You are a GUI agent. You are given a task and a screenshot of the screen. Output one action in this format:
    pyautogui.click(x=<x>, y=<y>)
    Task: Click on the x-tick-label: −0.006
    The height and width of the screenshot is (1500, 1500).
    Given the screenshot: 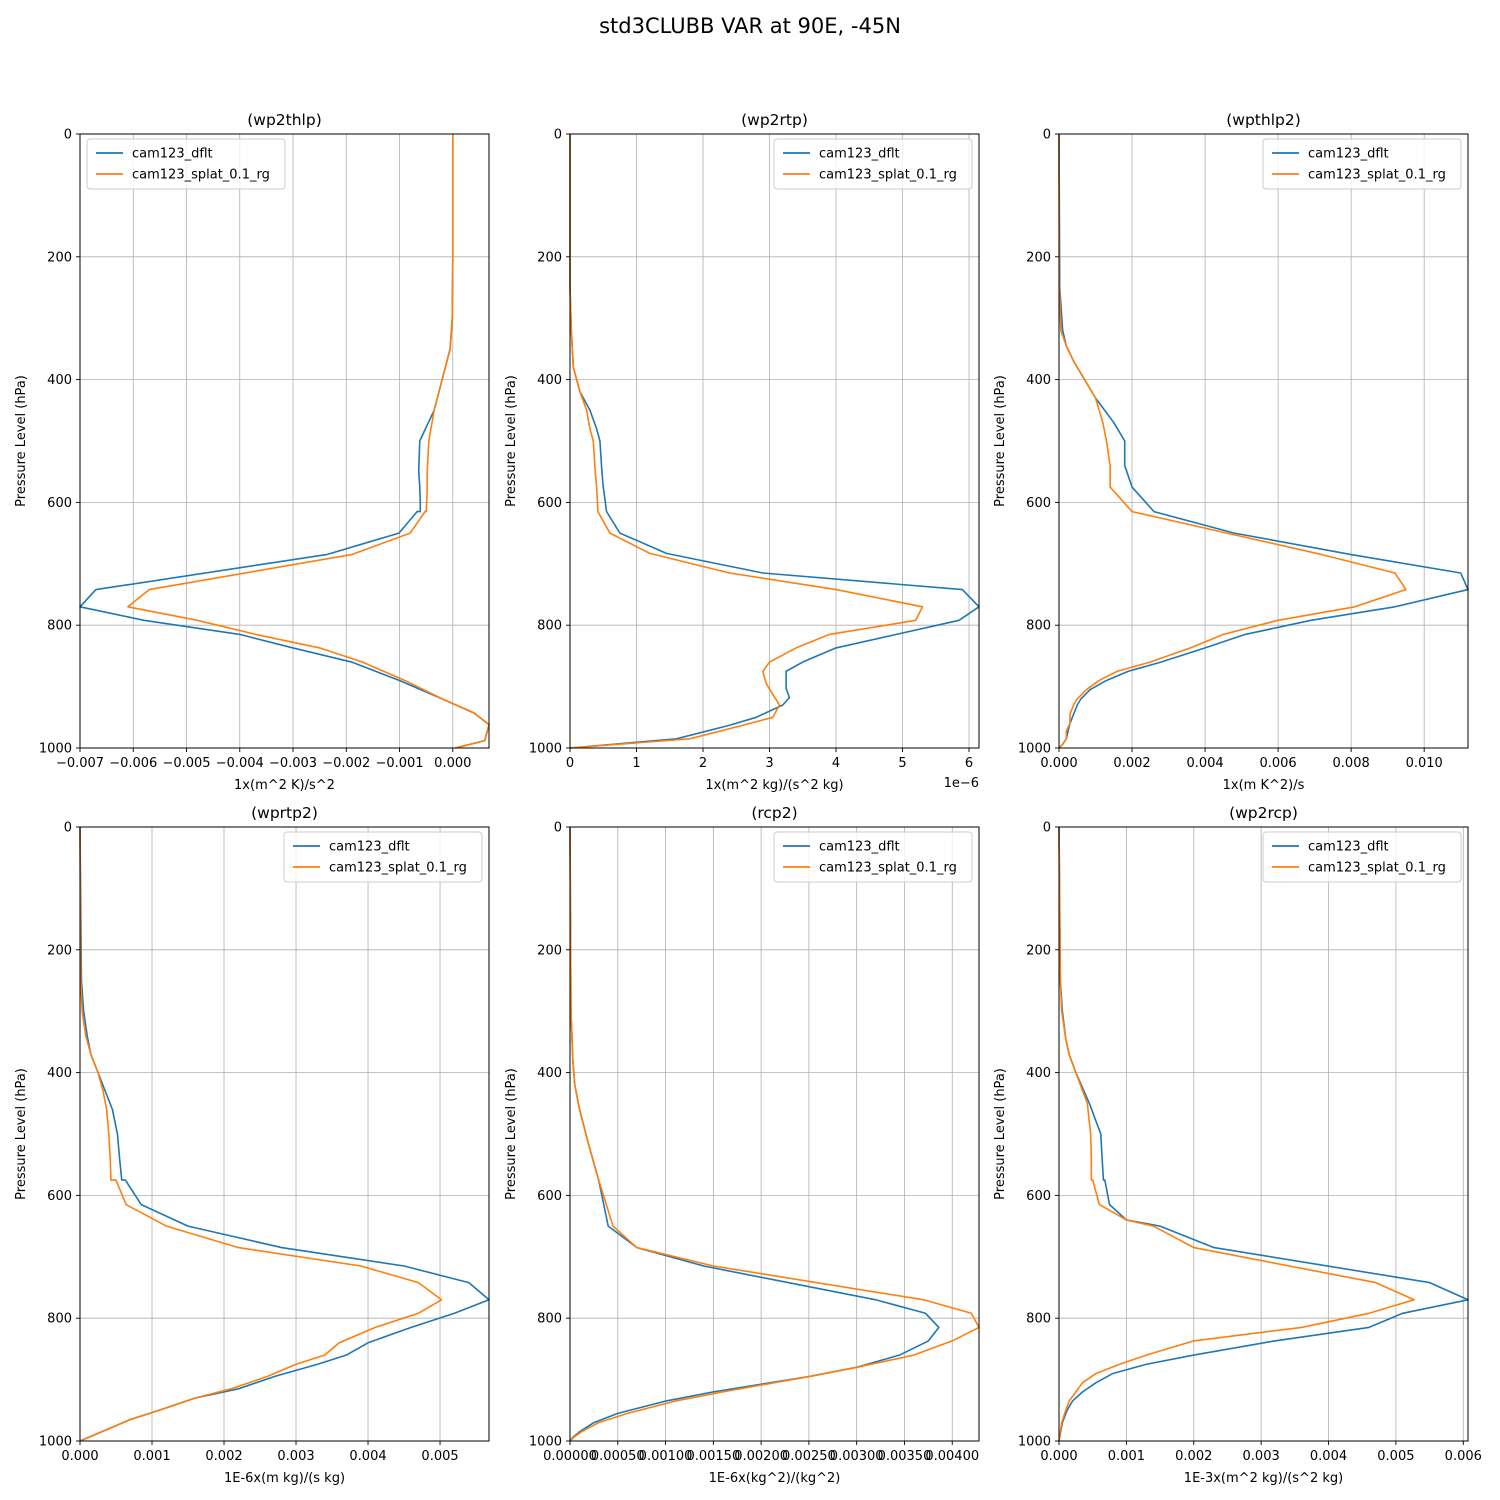 What is the action you would take?
    pyautogui.click(x=133, y=763)
    